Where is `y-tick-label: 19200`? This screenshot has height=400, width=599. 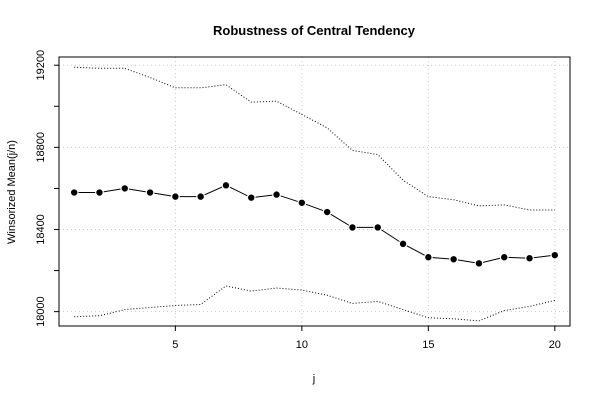
y-tick-label: 19200 is located at coordinates (41, 65).